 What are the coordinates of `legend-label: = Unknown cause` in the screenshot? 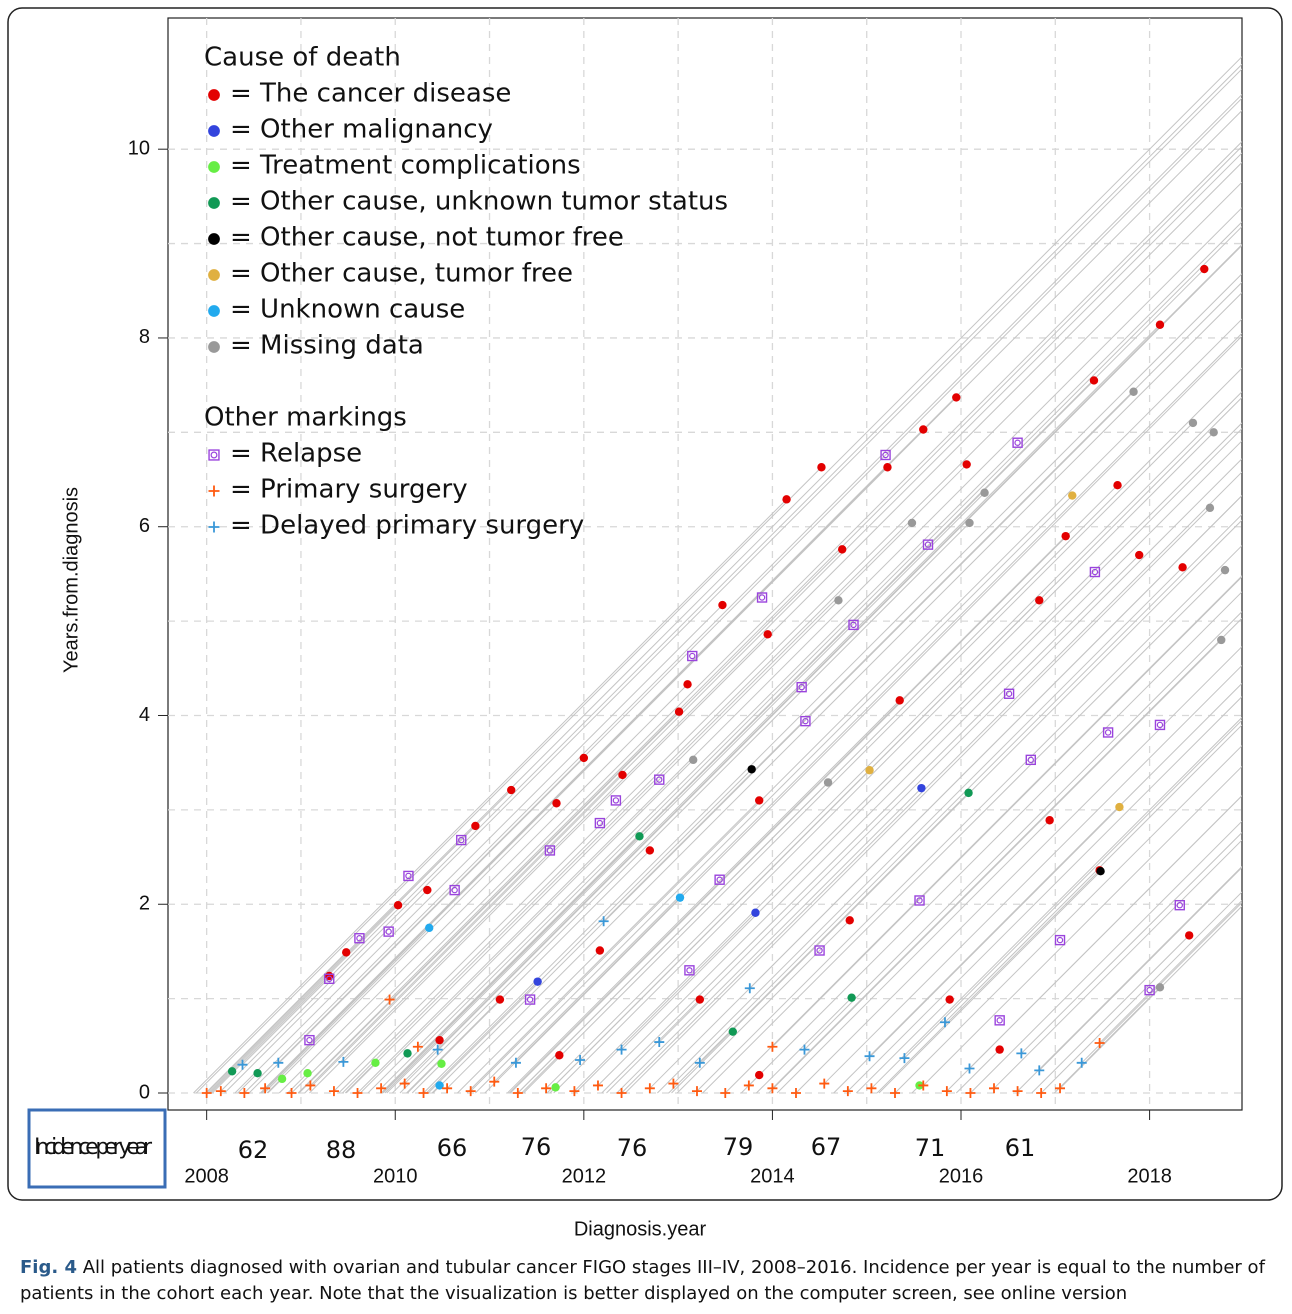 It's located at (347, 310).